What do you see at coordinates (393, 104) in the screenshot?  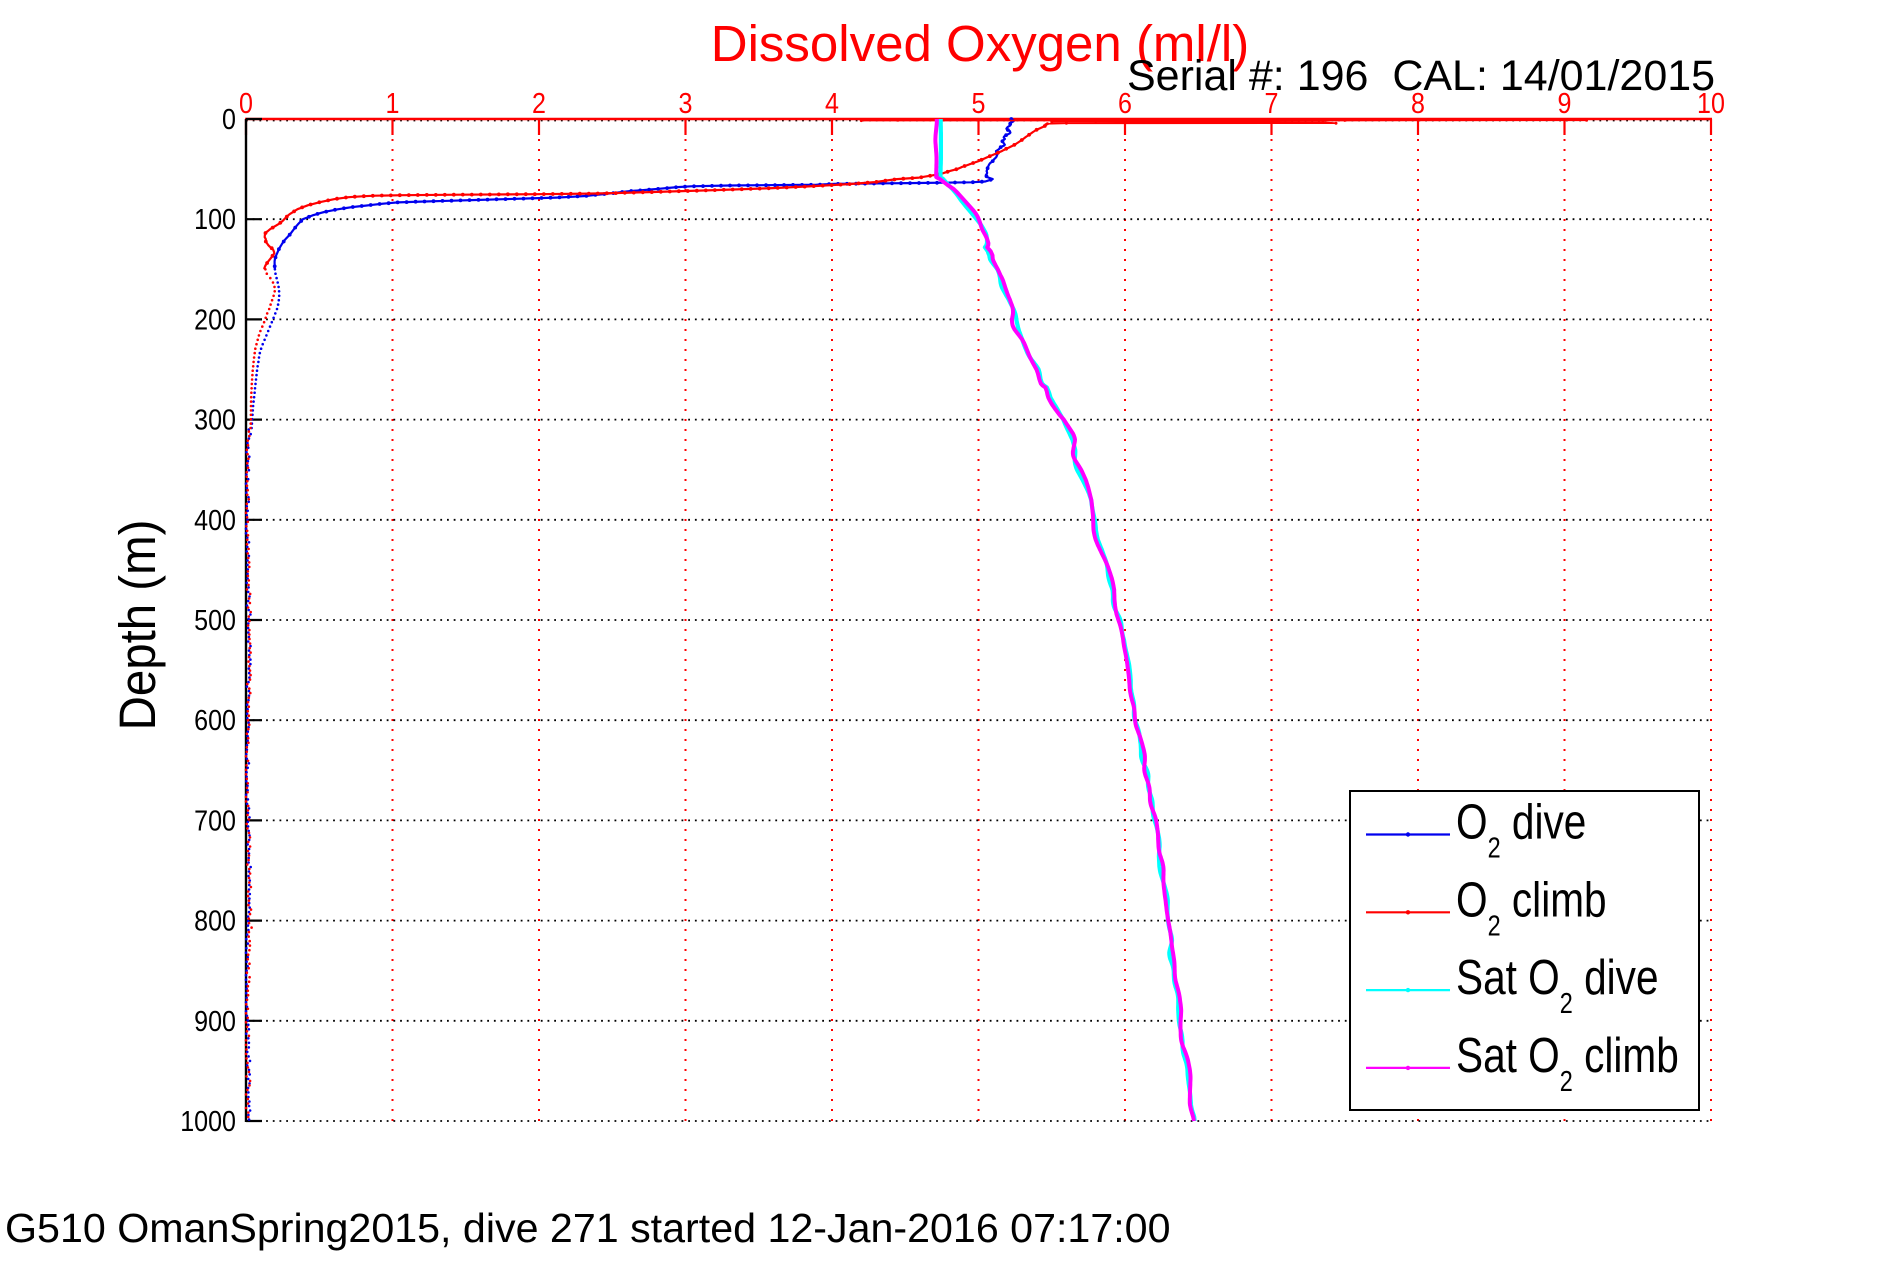 I see `svg-text: 1` at bounding box center [393, 104].